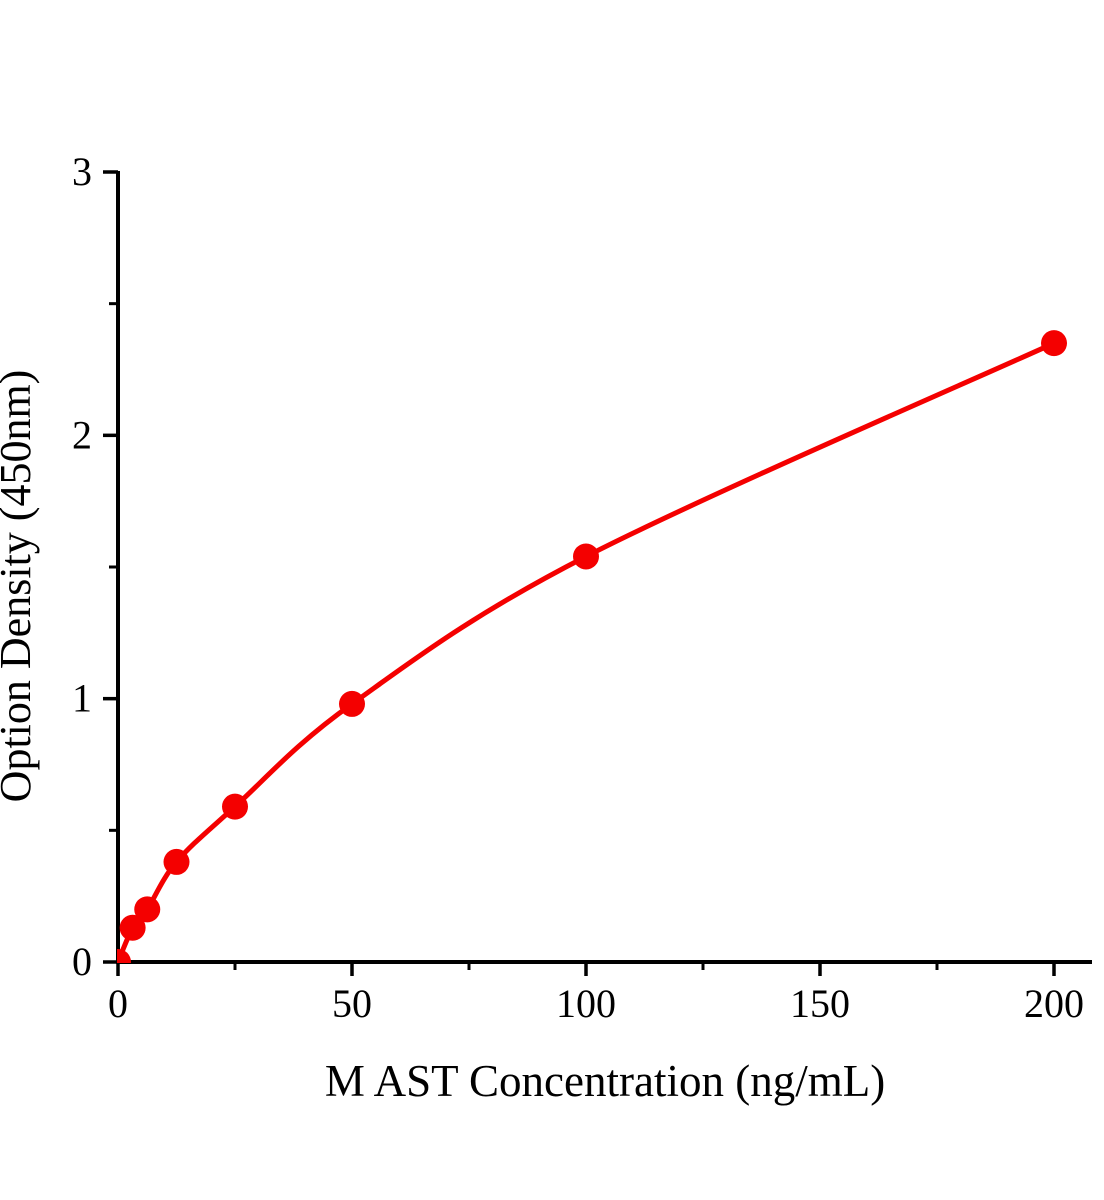 This screenshot has height=1200, width=1104. Describe the element at coordinates (82, 698) in the screenshot. I see `y-tick-label: 1` at that location.